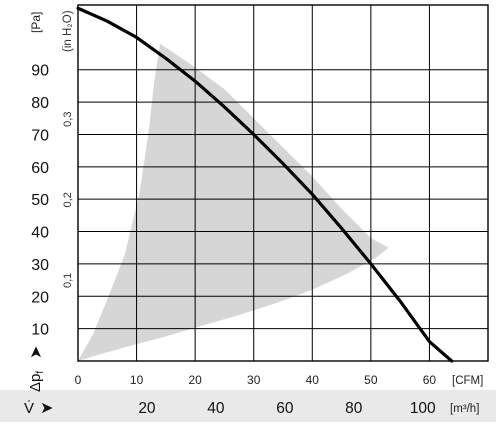 The width and height of the screenshot is (496, 426). I want to click on x2-axis-unit: [m³/h], so click(464, 409).